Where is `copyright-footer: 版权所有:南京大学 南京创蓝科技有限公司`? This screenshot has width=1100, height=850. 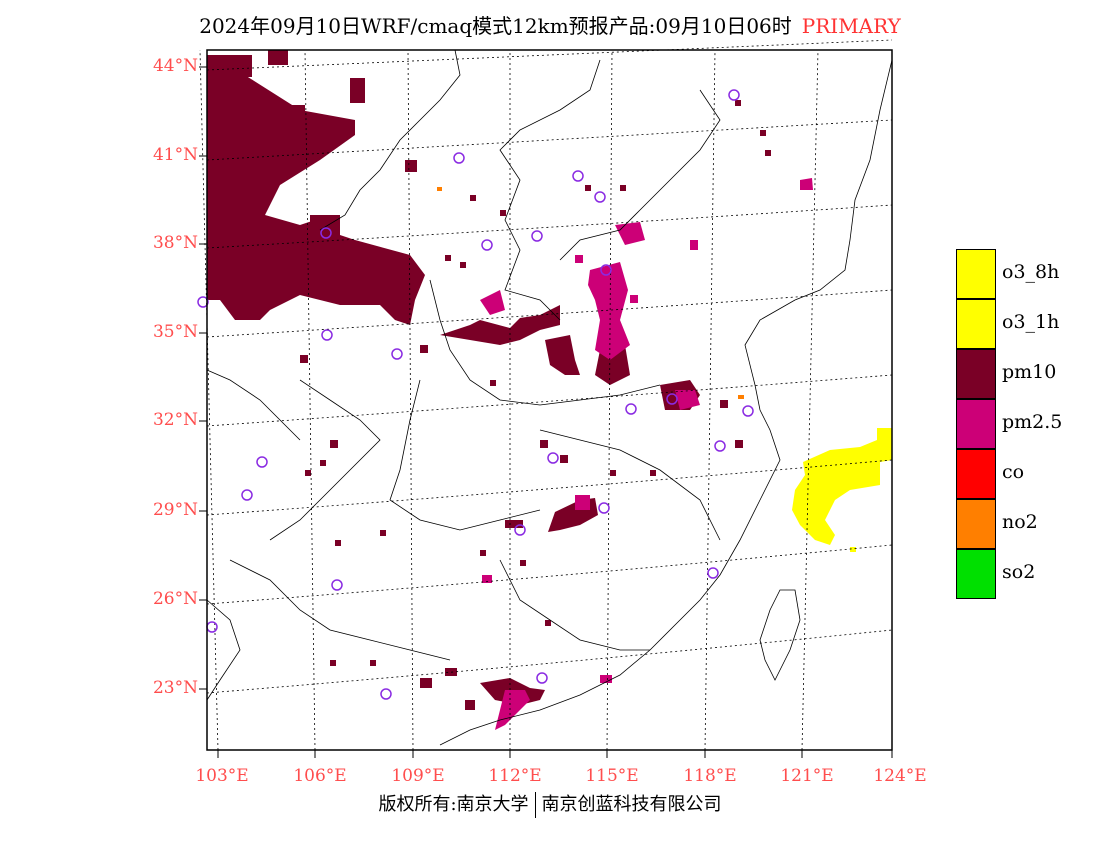 copyright-footer: 版权所有:南京大学 南京创蓝科技有限公司 is located at coordinates (550, 804).